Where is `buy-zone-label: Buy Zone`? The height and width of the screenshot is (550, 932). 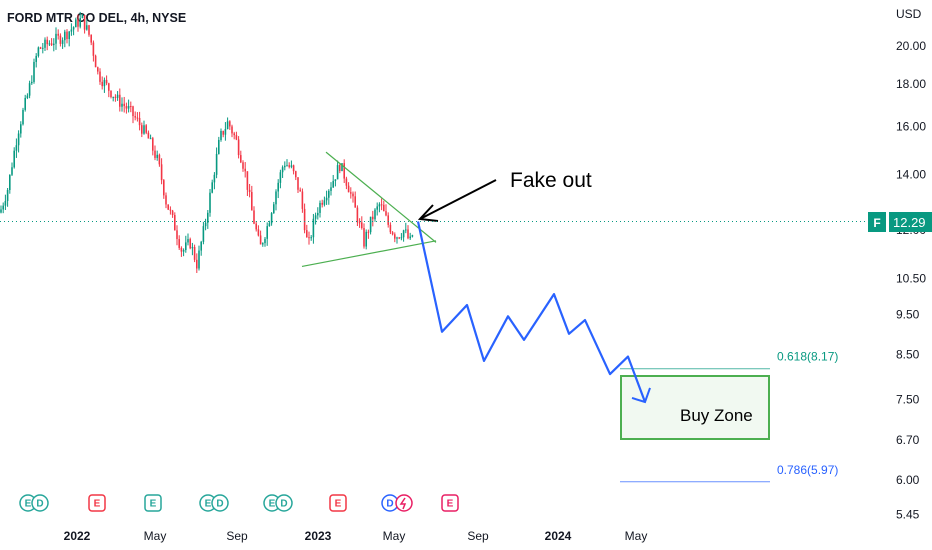
buy-zone-label: Buy Zone is located at coordinates (716, 415).